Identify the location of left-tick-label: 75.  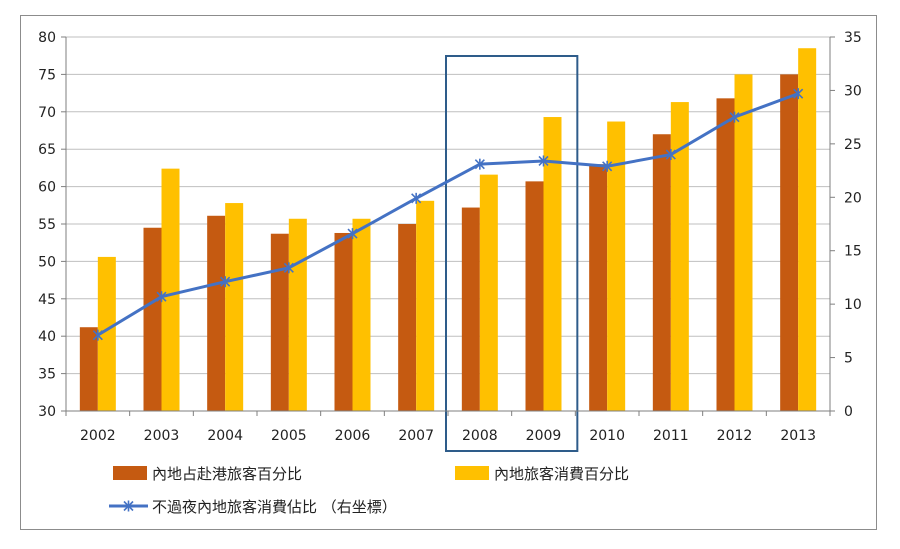
(47, 75).